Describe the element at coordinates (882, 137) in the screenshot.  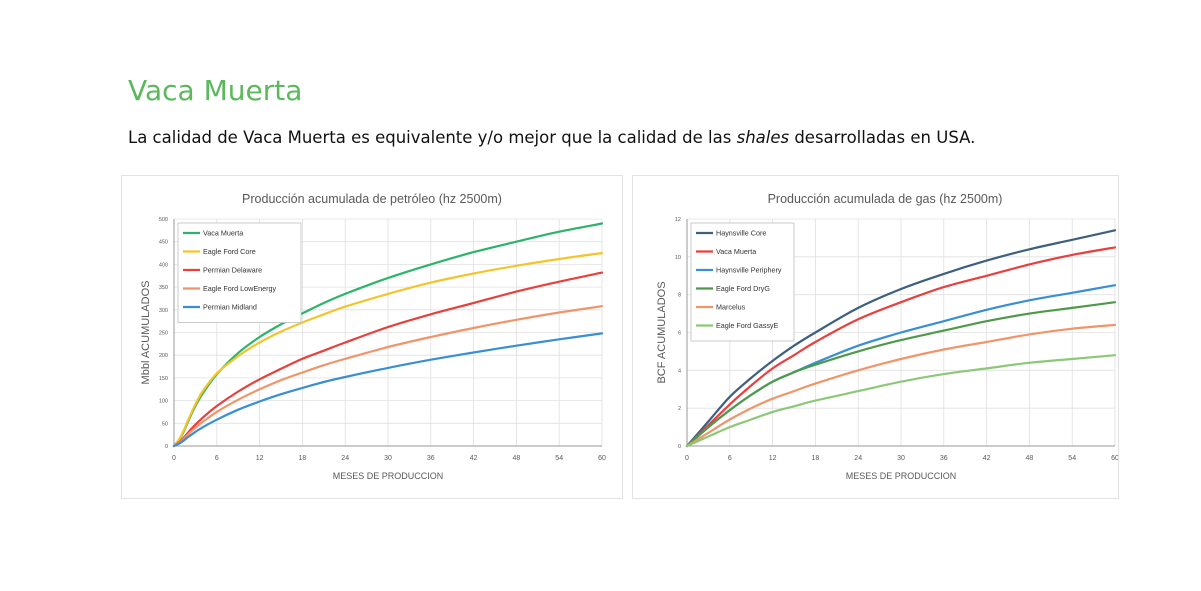
I see `subtitle-text-post: desarrolladas en USA.` at that location.